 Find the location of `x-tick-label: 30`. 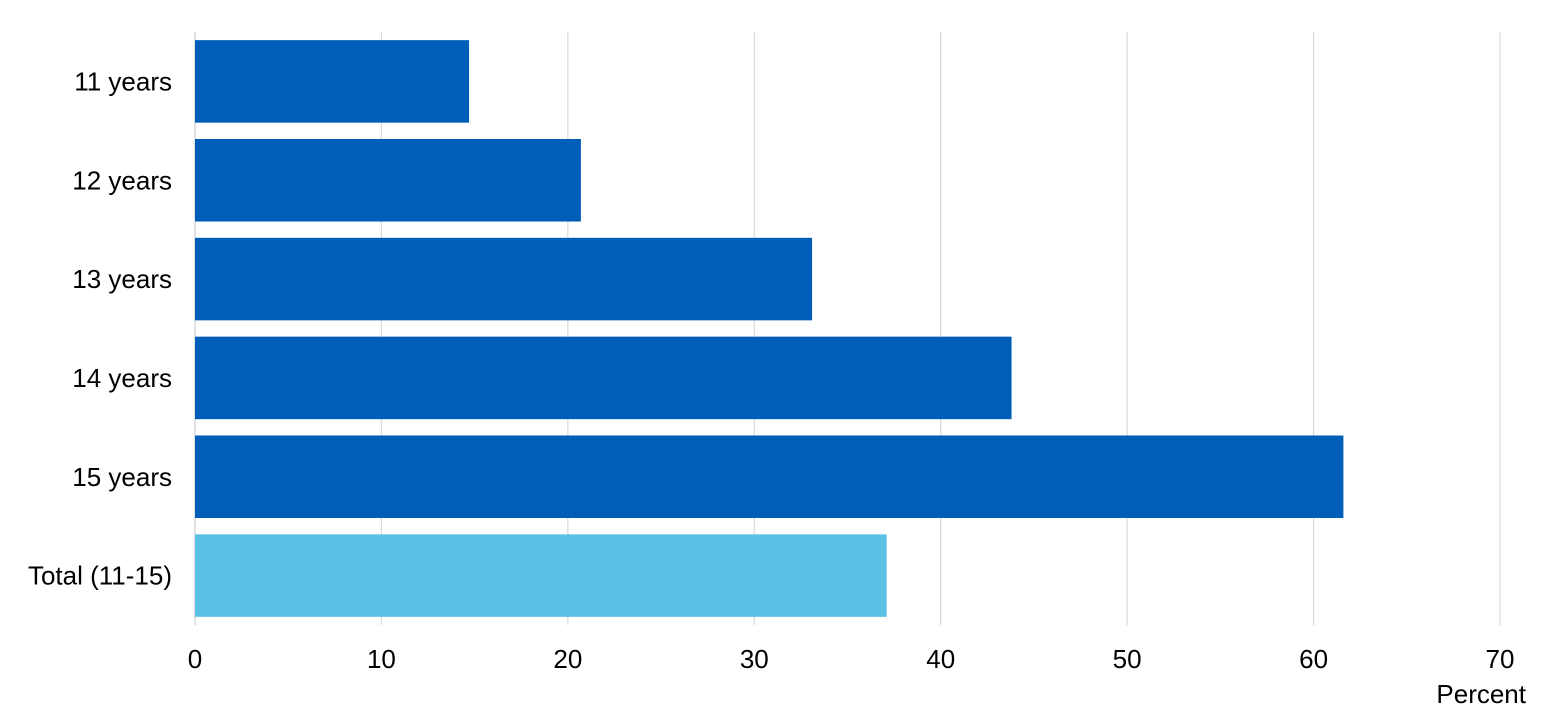

x-tick-label: 30 is located at coordinates (754, 659).